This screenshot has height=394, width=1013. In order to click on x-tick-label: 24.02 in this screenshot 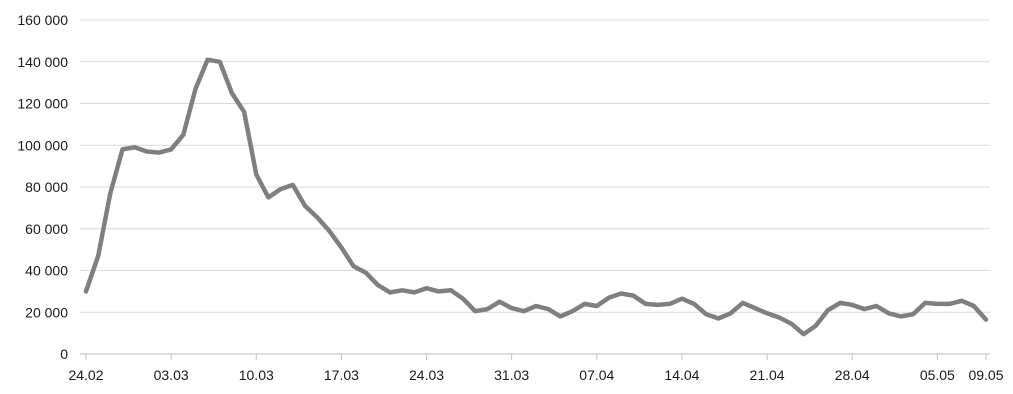, I will do `click(85, 375)`.